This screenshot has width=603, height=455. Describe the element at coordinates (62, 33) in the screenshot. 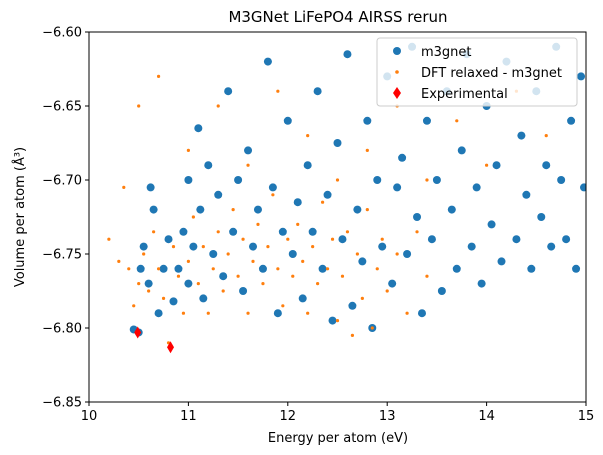

I see `y-tick-label-5: −6.60` at that location.